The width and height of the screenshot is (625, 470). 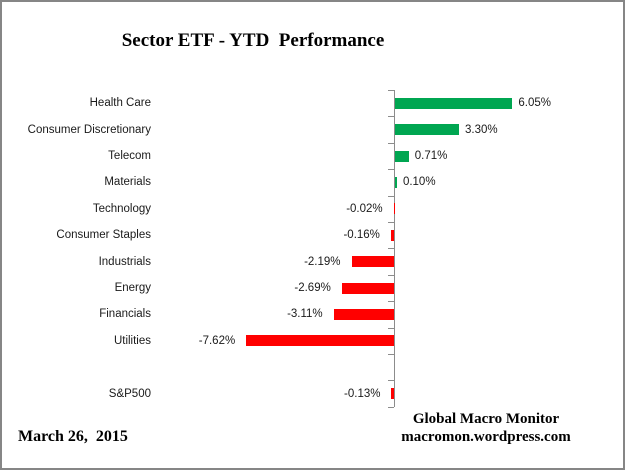 What do you see at coordinates (367, 288) in the screenshot?
I see `bar-energy` at bounding box center [367, 288].